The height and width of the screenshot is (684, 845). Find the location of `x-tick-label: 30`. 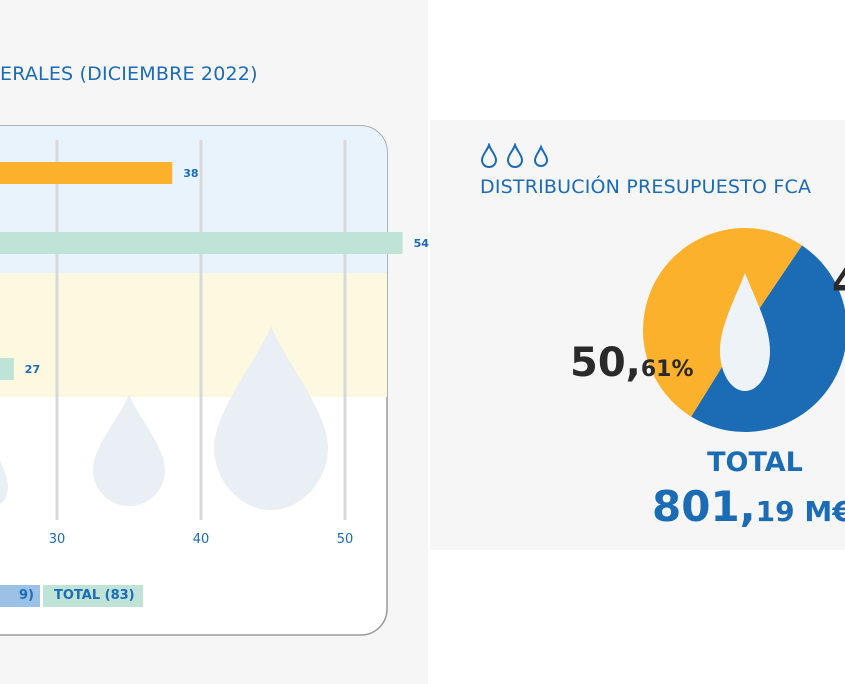

x-tick-label: 30 is located at coordinates (57, 539).